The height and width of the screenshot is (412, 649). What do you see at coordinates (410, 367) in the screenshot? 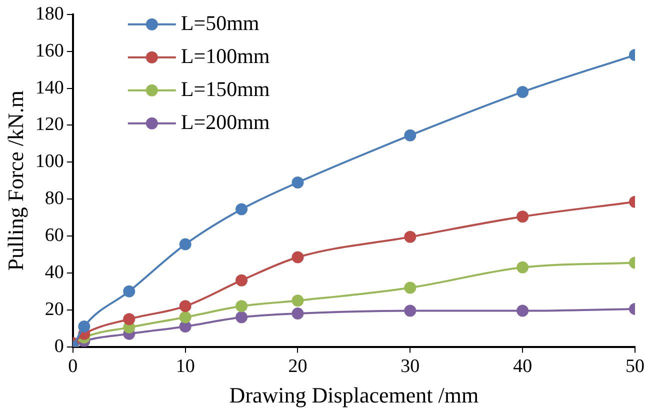
I see `x-tick-label: 30` at bounding box center [410, 367].